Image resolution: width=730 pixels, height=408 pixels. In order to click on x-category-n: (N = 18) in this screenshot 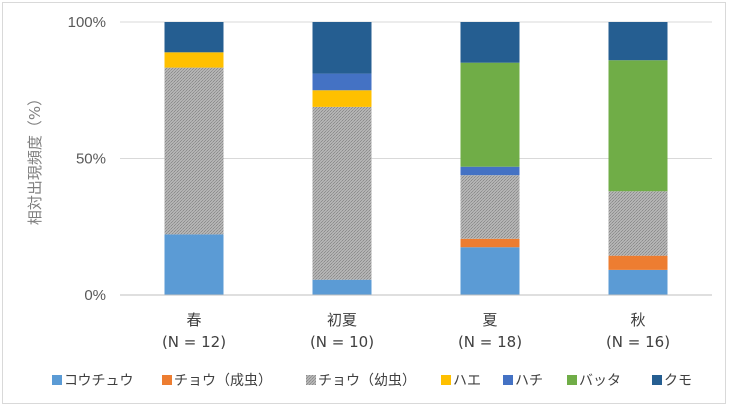, I will do `click(490, 342)`.